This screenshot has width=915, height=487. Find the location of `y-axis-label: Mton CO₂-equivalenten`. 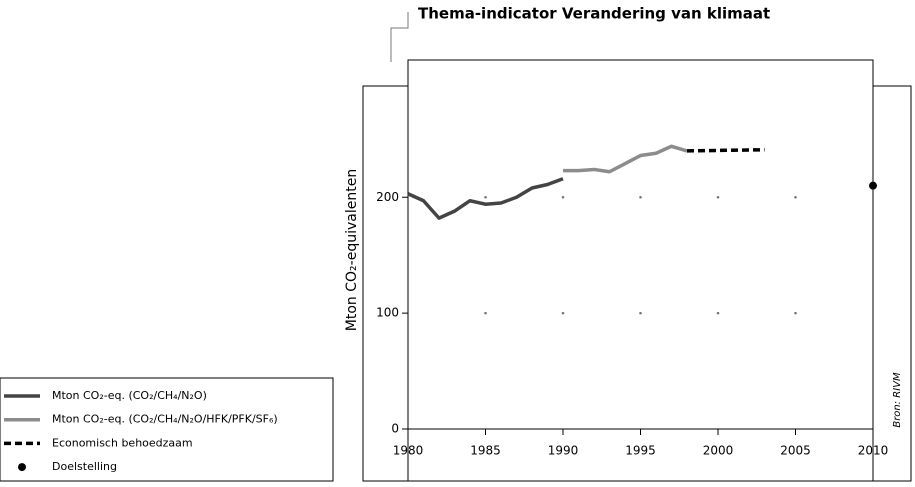

y-axis-label: Mton CO₂-equivalenten is located at coordinates (352, 250).